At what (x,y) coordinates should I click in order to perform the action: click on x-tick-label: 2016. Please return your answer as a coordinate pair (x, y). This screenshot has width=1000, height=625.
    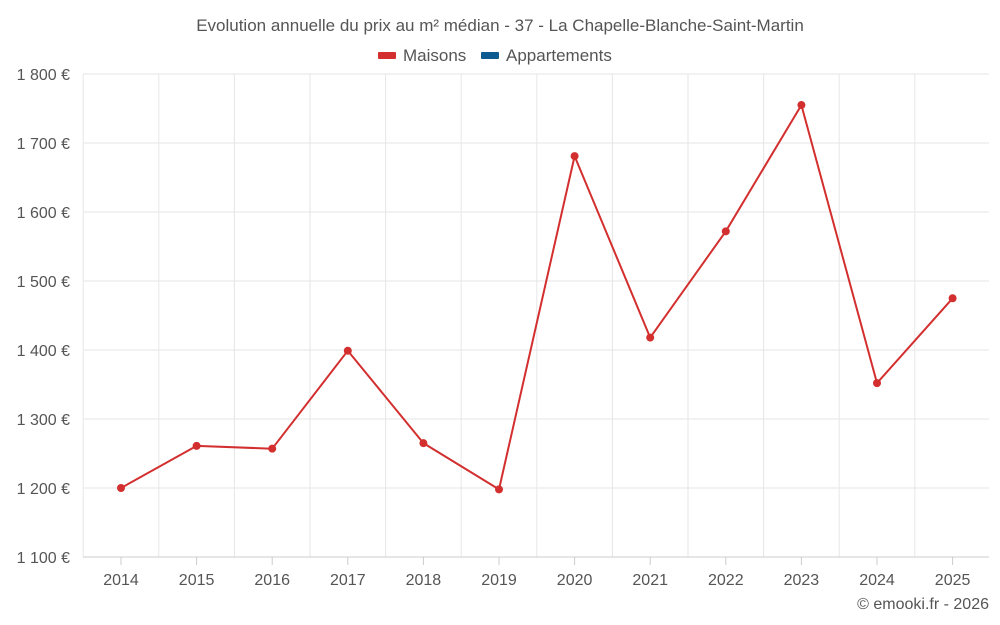
    Looking at the image, I should click on (272, 580).